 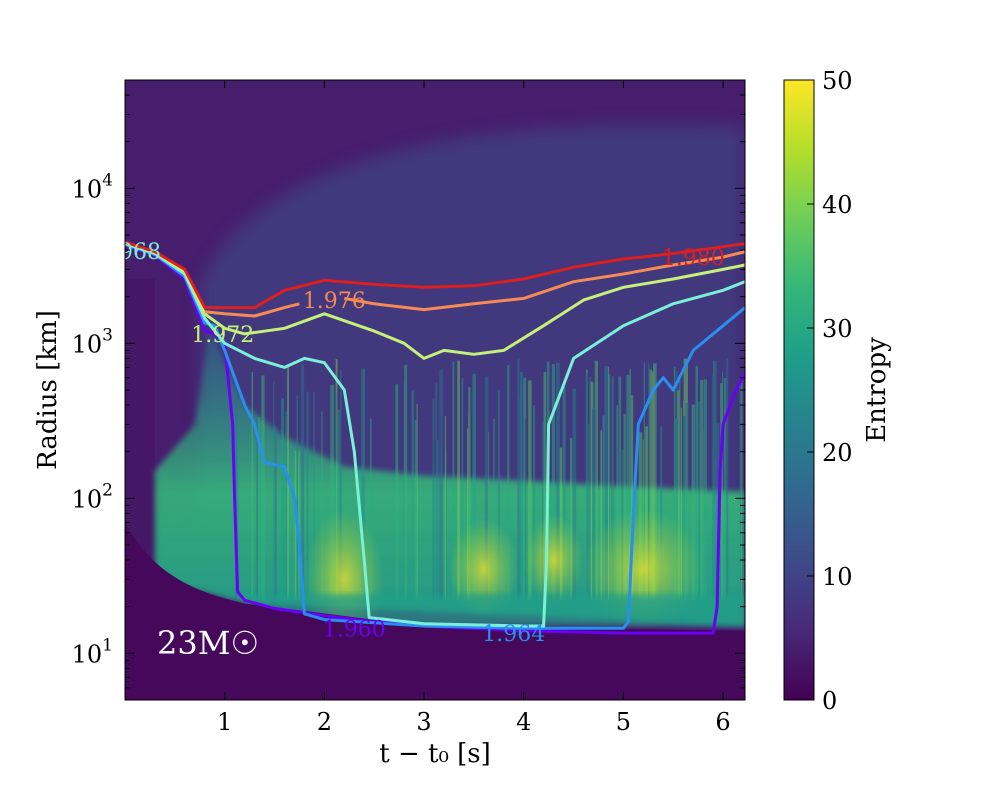 I want to click on contour-label: 1.976, so click(x=334, y=301).